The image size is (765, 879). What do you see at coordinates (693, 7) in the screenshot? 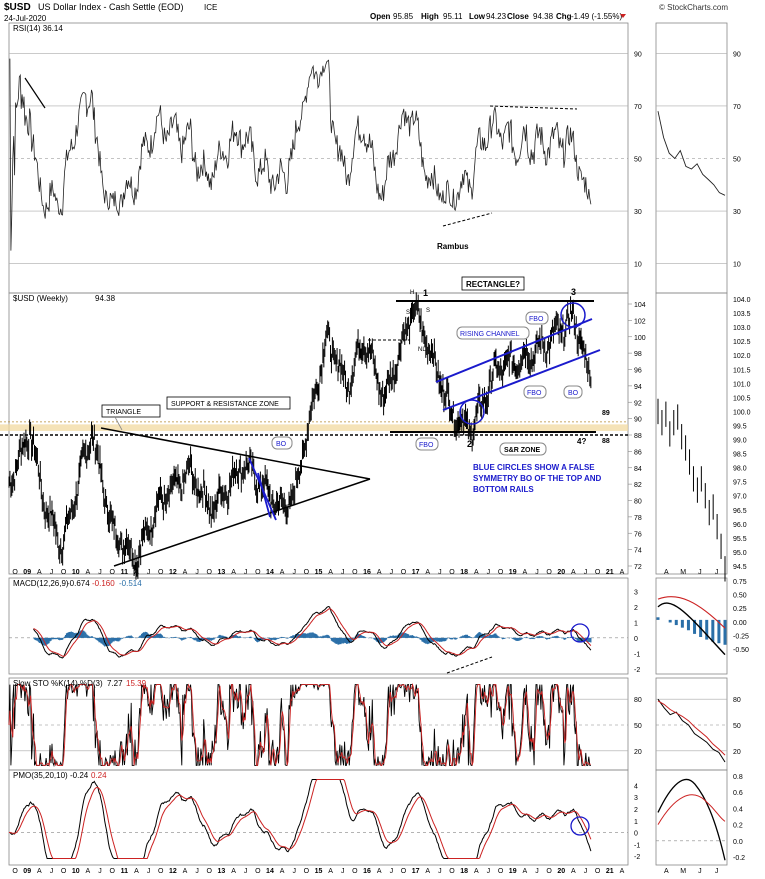
I see `copyright-label: © StockCharts.com` at bounding box center [693, 7].